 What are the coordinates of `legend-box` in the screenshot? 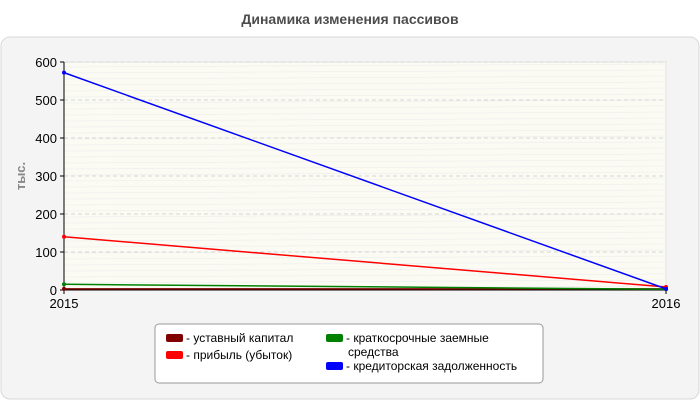 It's located at (349, 353).